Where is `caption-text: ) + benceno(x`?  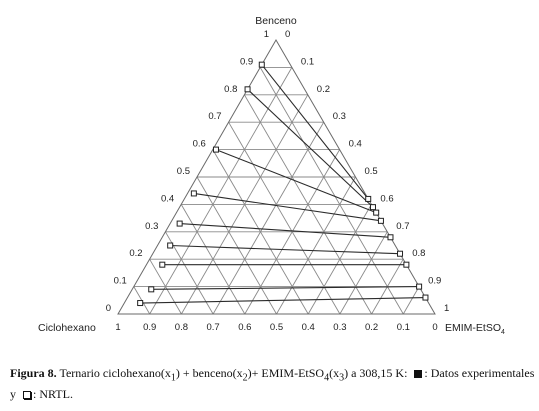
caption-text: ) + benceno(x is located at coordinates (209, 373).